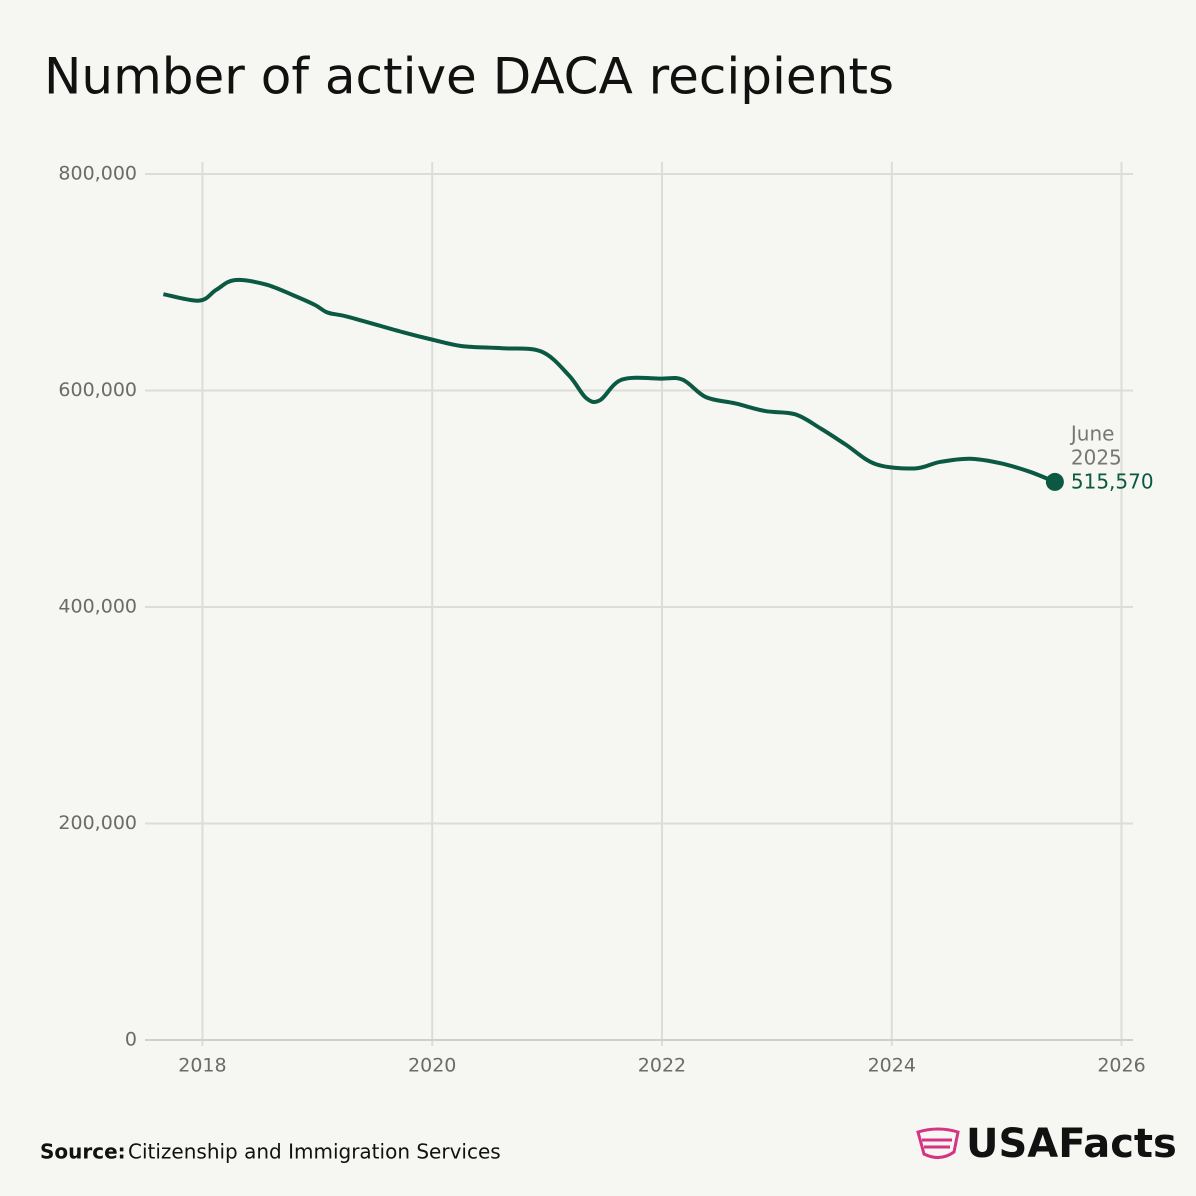 The height and width of the screenshot is (1196, 1196). I want to click on line, so click(609, 380).